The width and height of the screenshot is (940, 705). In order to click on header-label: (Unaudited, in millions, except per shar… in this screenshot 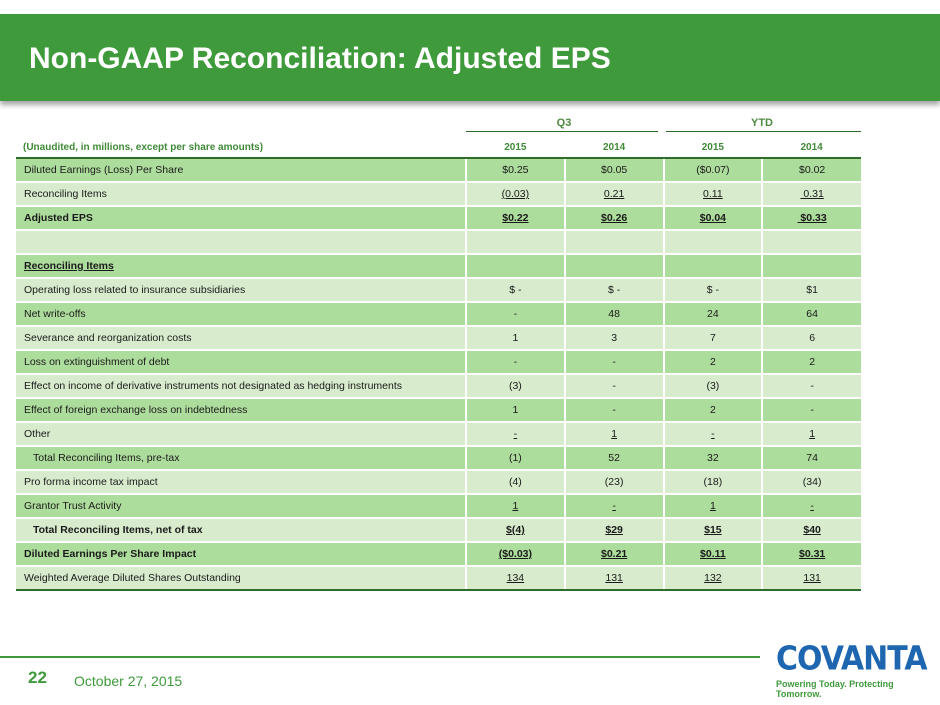, I will do `click(241, 148)`.